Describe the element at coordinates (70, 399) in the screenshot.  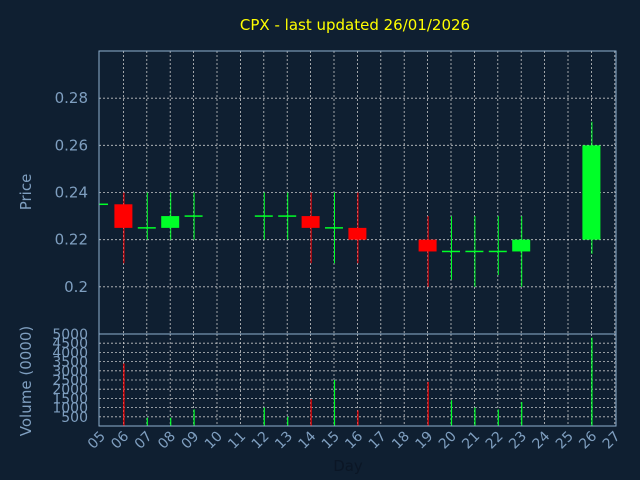
I see `volume-y-tick-label: 1500` at that location.